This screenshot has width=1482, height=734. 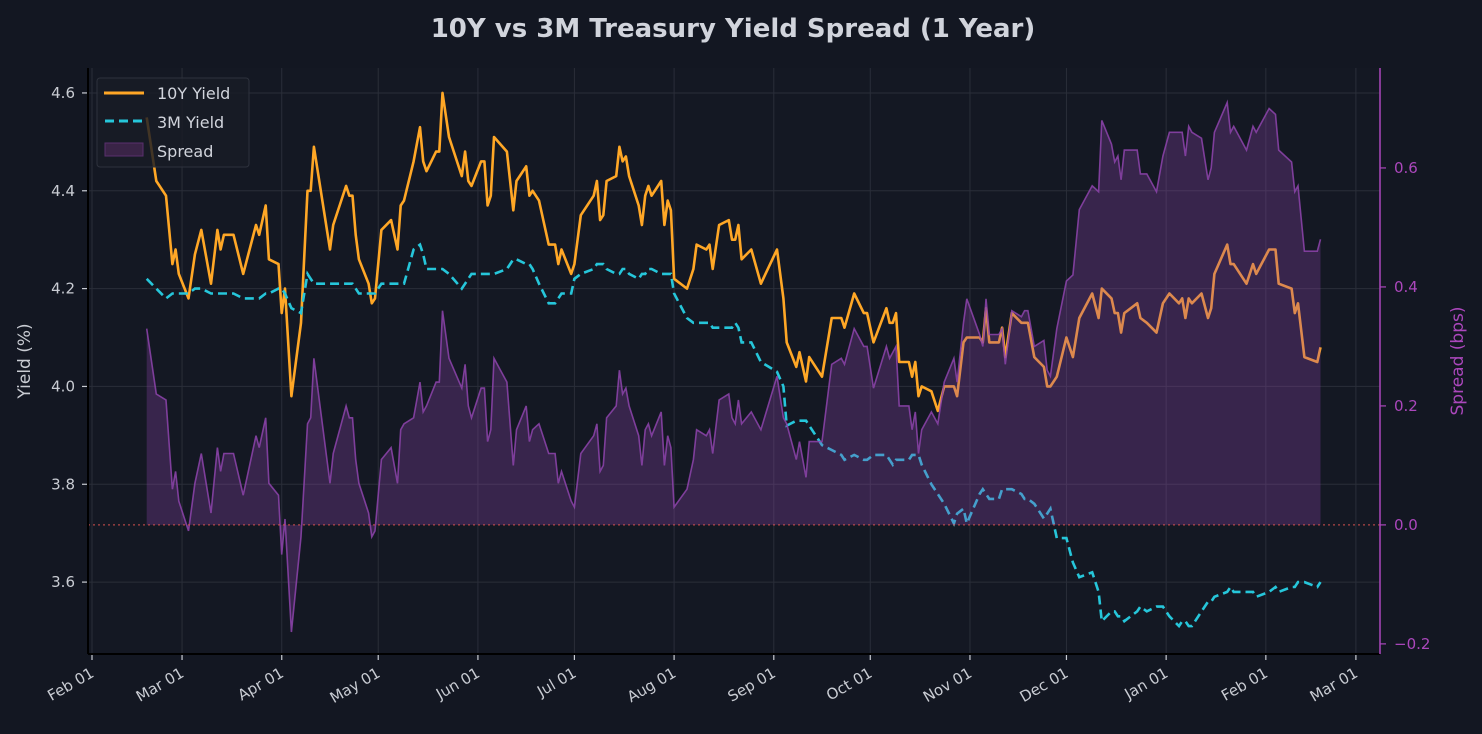 I want to click on y-tick-label: 4.6, so click(x=63, y=93).